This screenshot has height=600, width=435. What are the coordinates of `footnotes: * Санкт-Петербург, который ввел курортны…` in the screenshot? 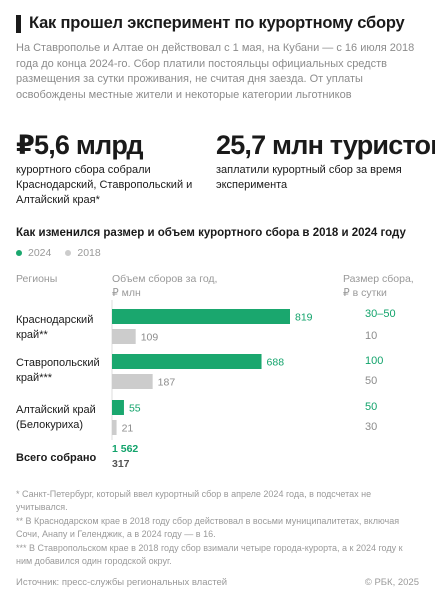 It's located at (218, 528).